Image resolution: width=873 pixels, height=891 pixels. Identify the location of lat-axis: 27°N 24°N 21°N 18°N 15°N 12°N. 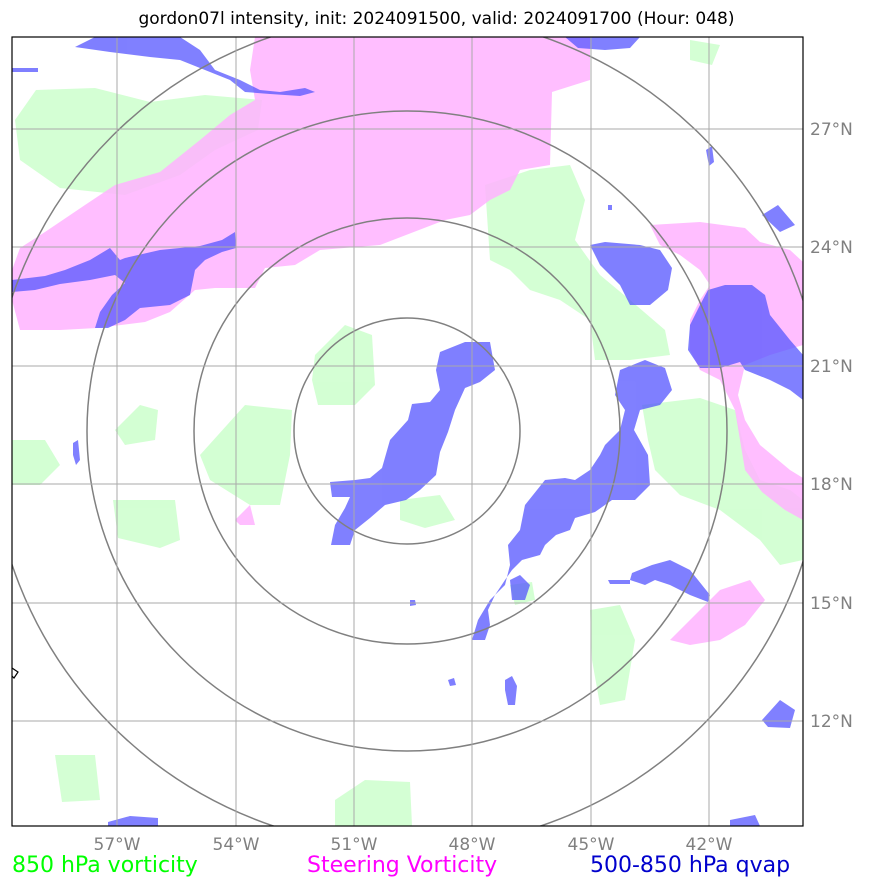
(831, 426).